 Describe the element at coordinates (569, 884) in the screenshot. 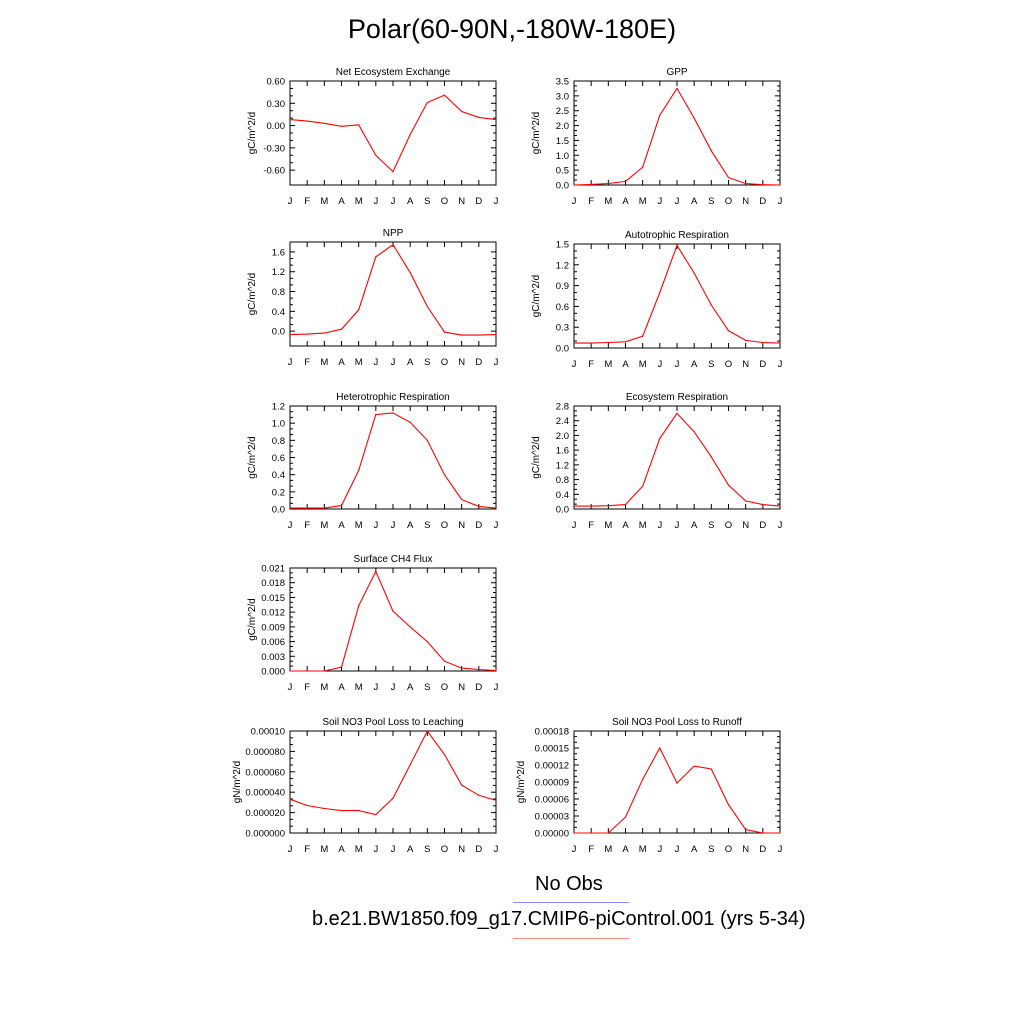

I see `legend-obs-label: No Obs` at that location.